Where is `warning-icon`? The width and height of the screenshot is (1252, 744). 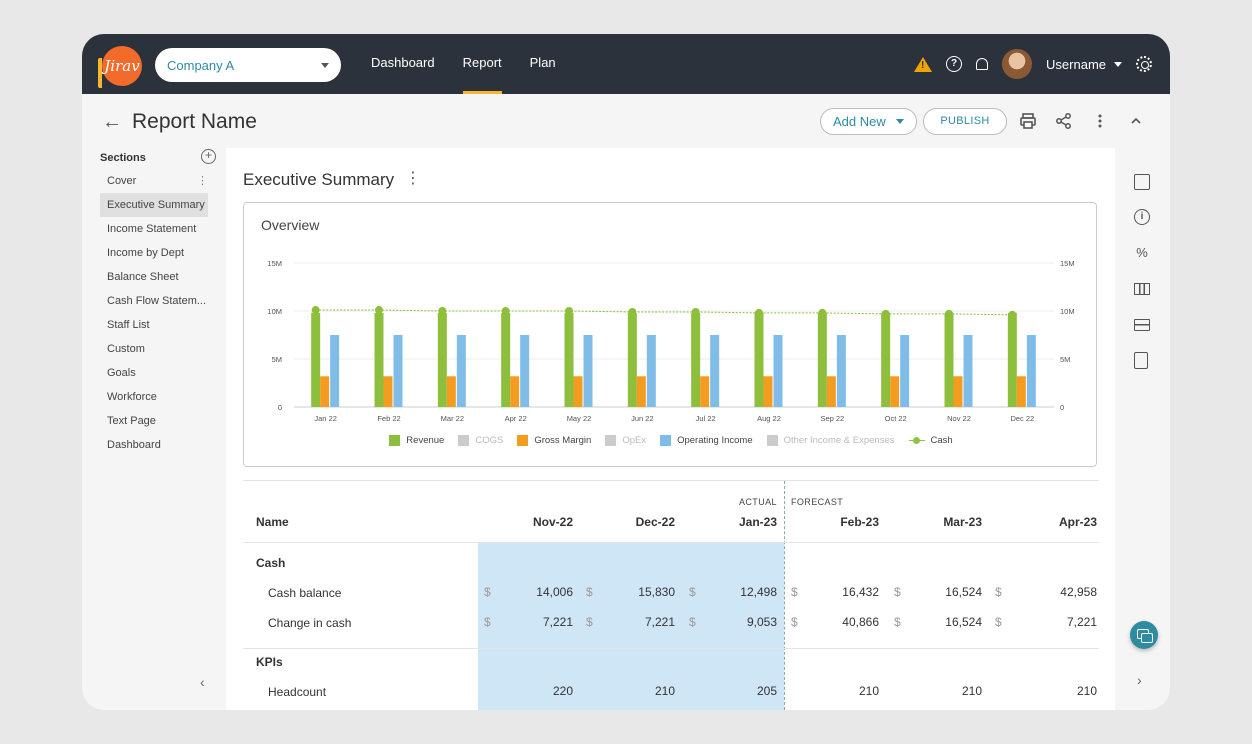
warning-icon is located at coordinates (923, 64).